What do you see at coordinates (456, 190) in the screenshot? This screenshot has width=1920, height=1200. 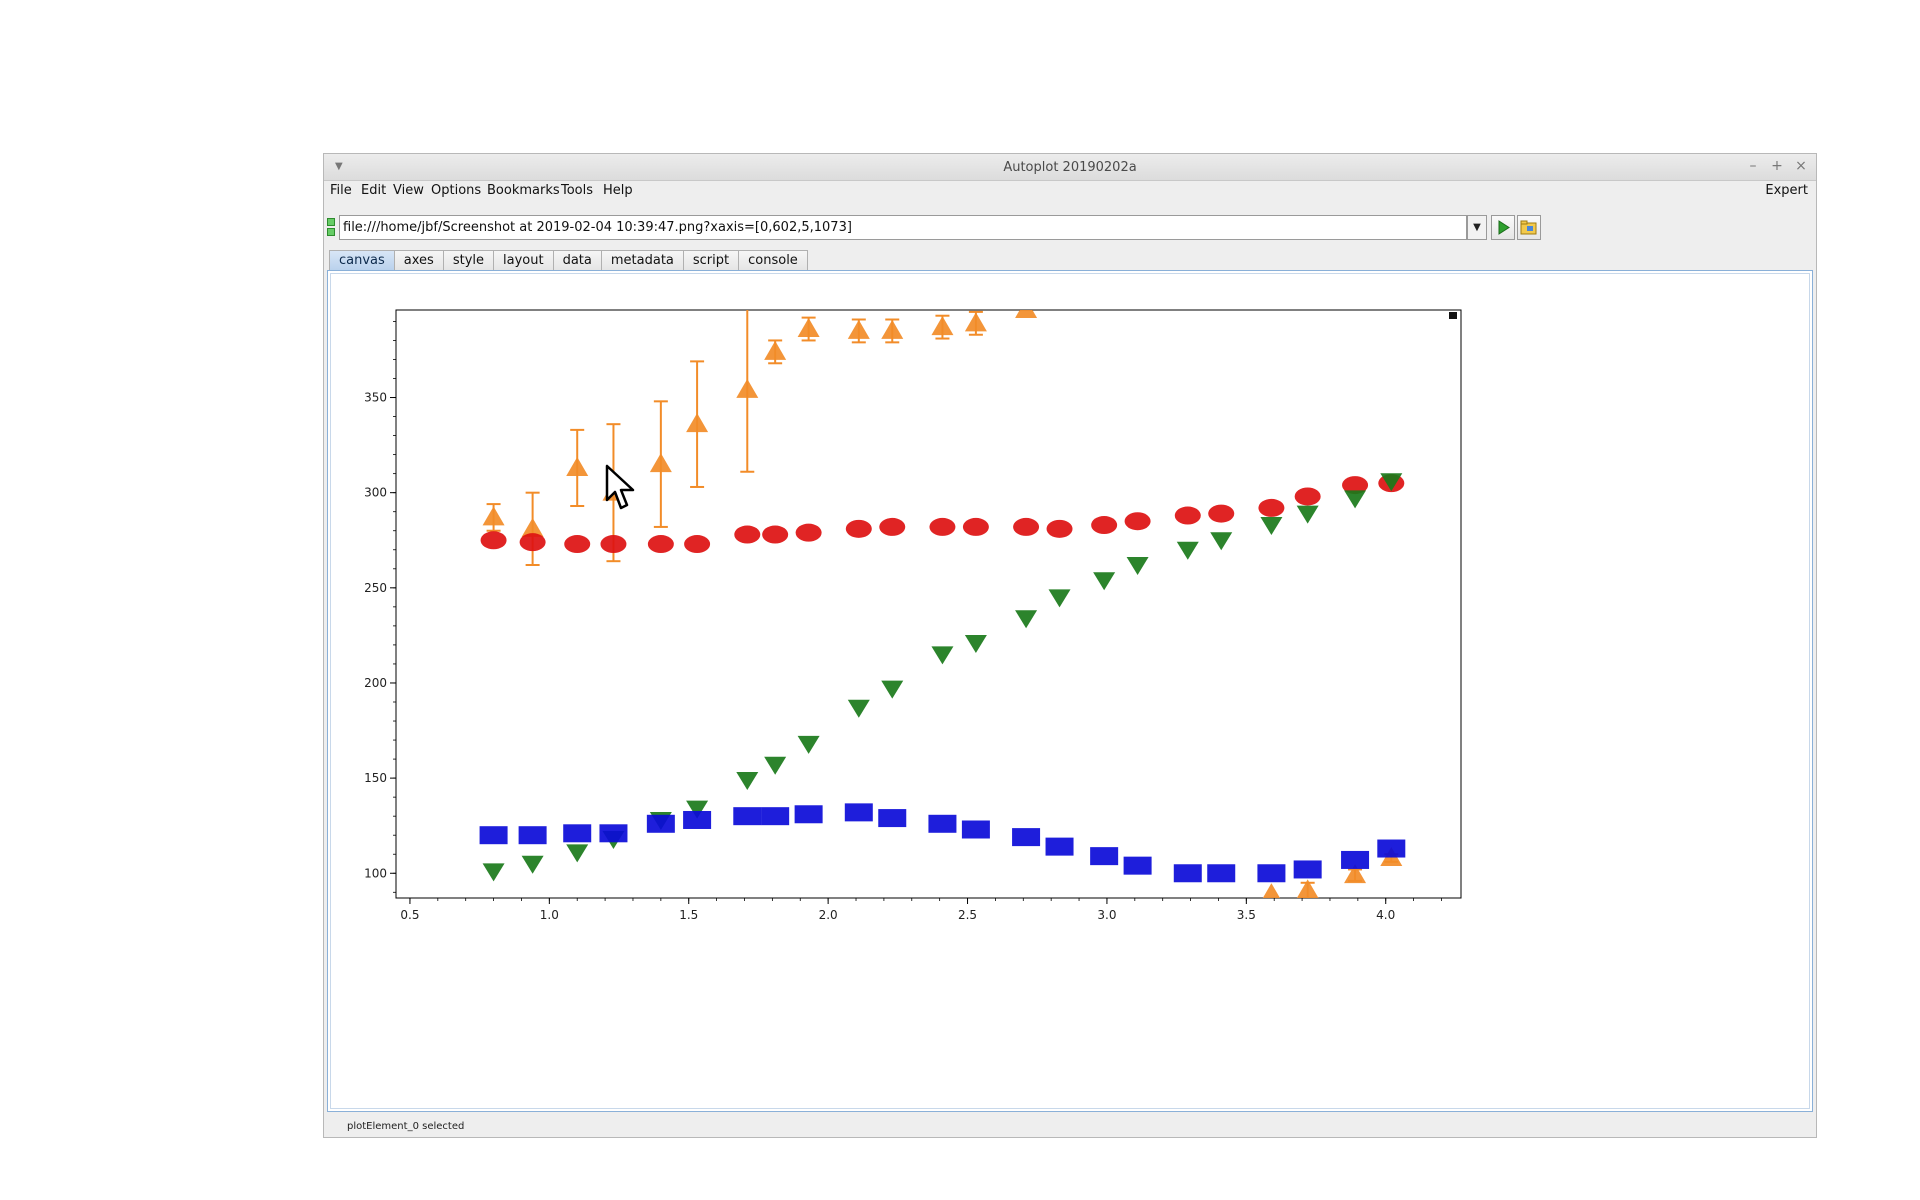 I see `menu-options: Options` at bounding box center [456, 190].